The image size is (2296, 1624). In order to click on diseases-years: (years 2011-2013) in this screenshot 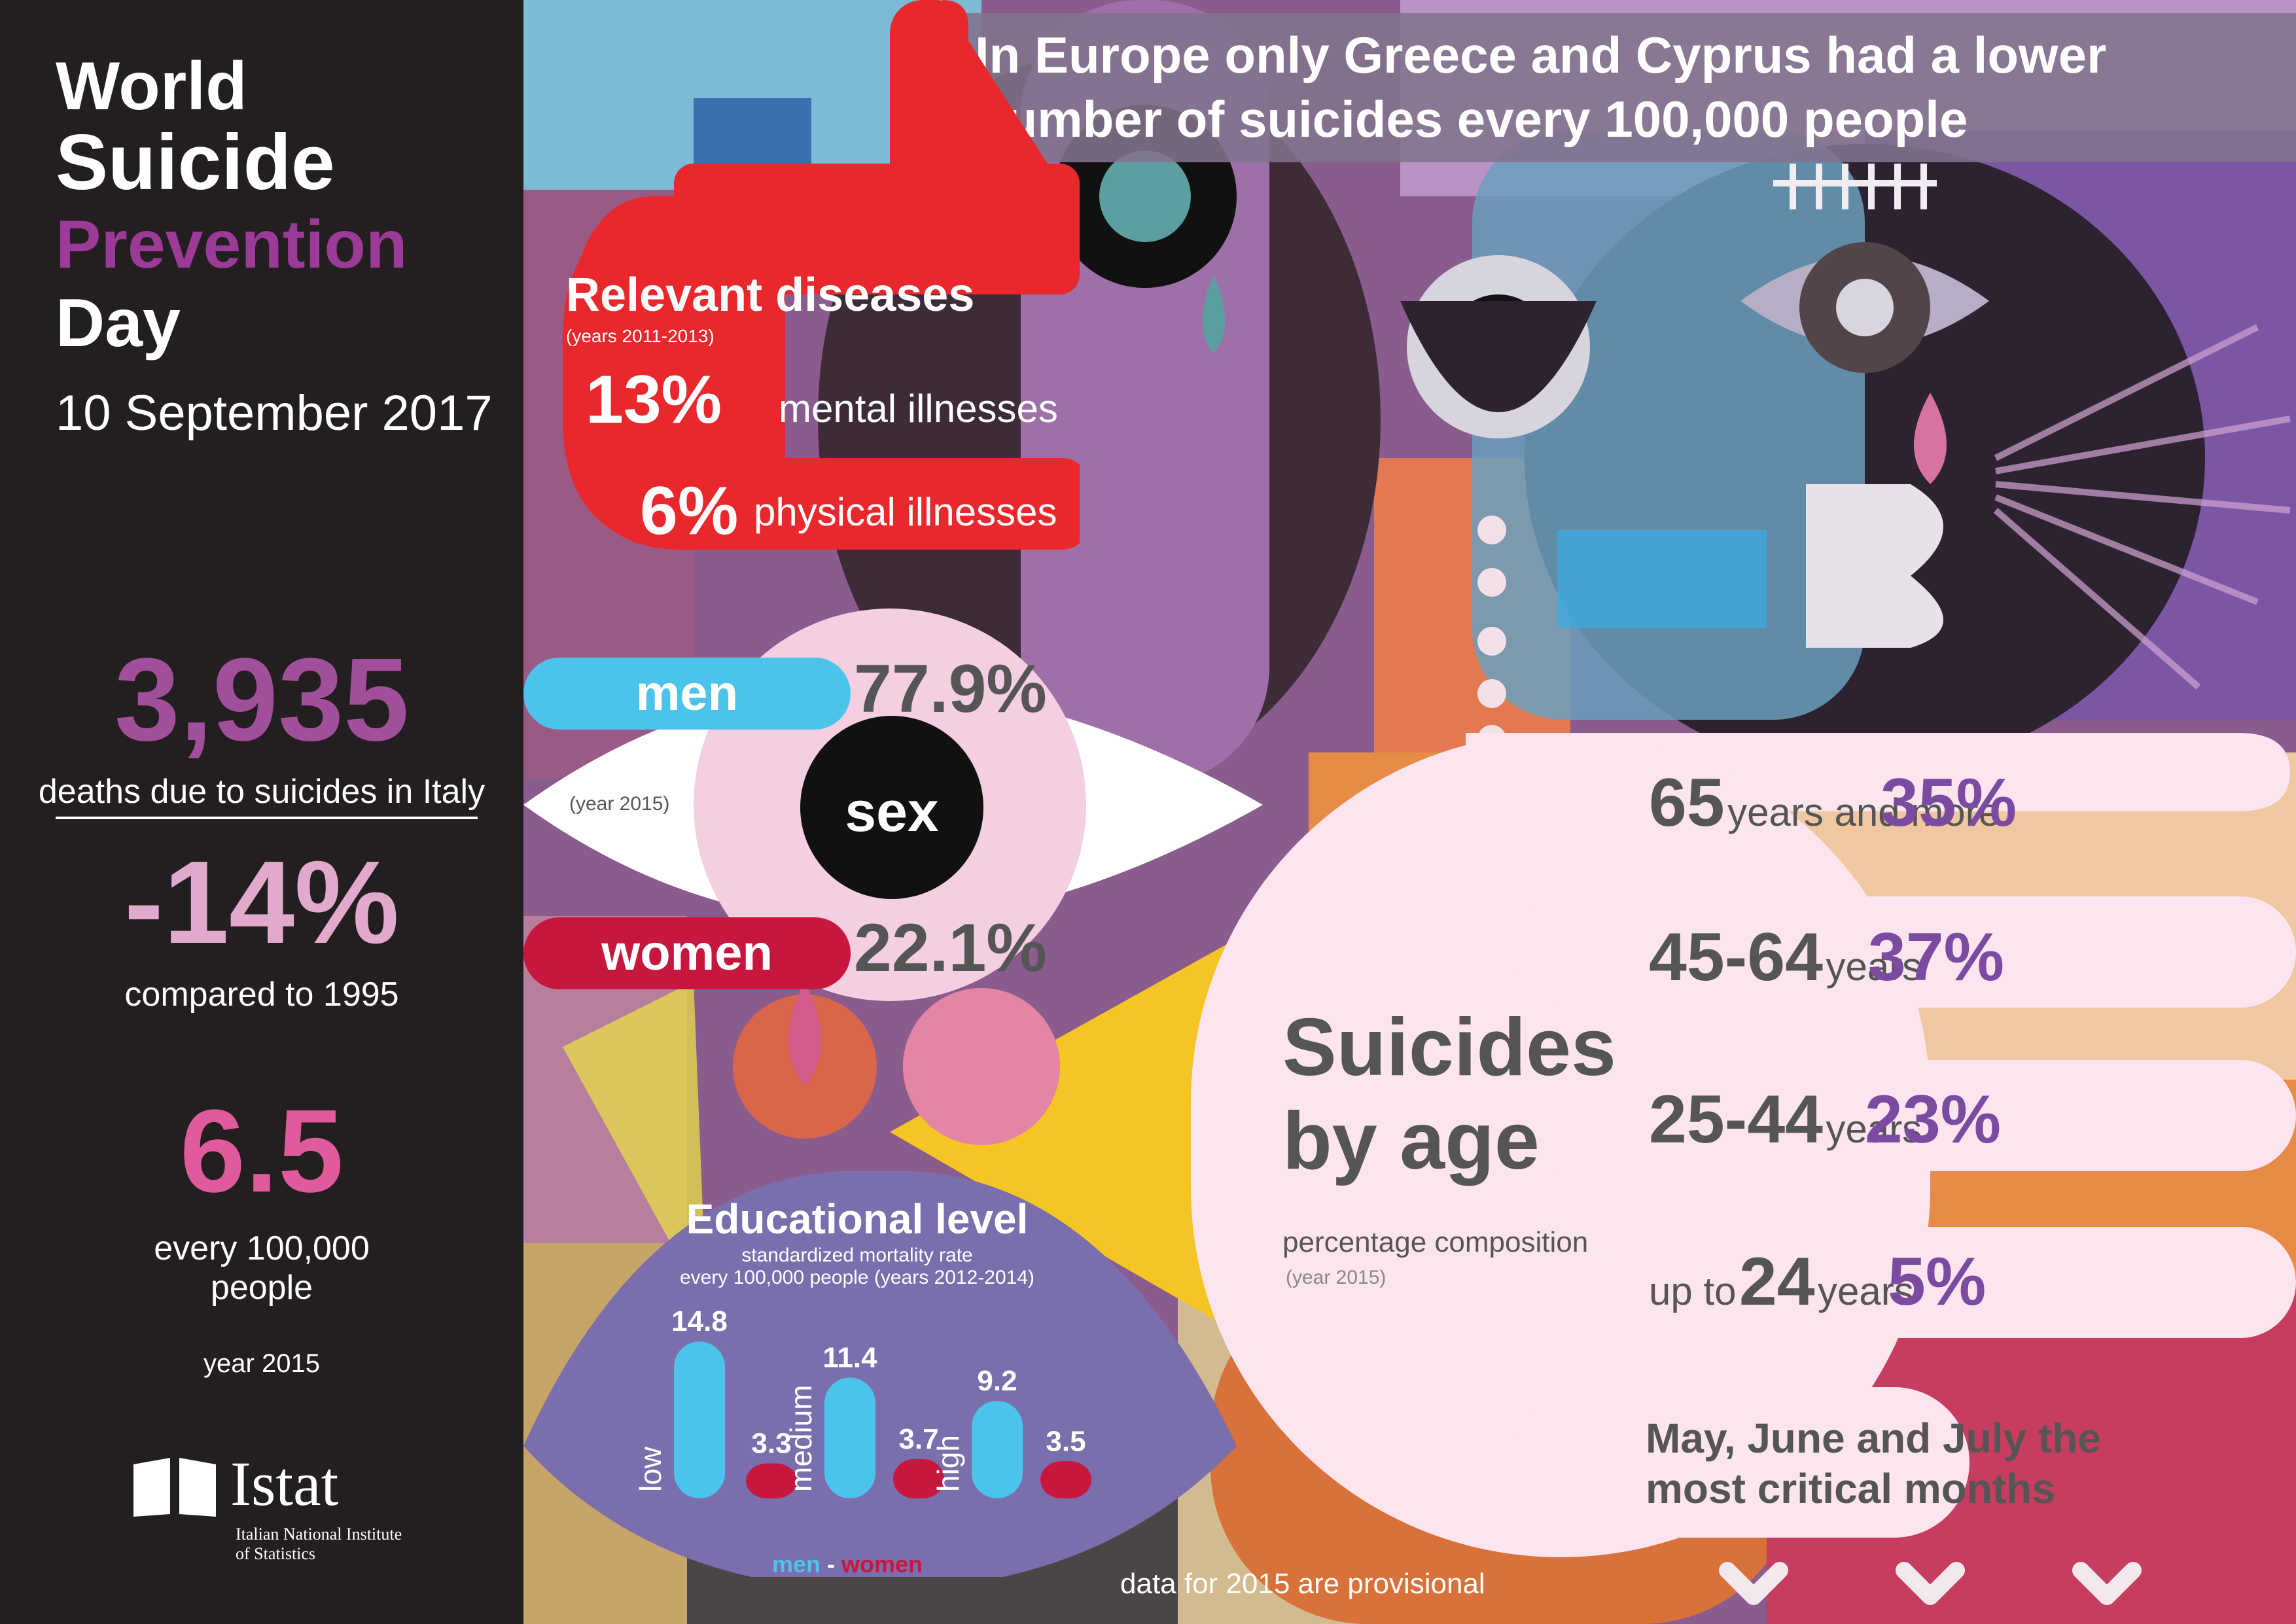, I will do `click(640, 336)`.